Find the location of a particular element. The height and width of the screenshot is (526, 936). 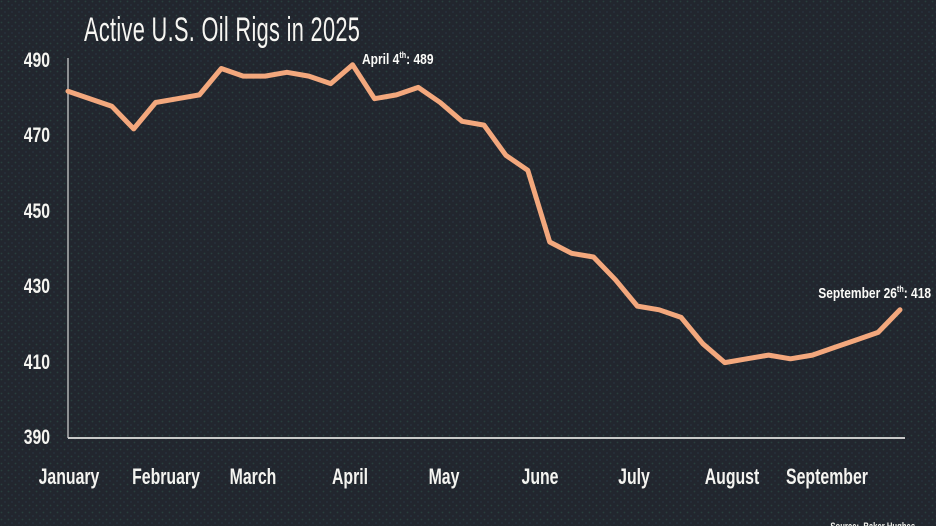

x-axis-month-label: June is located at coordinates (540, 476).